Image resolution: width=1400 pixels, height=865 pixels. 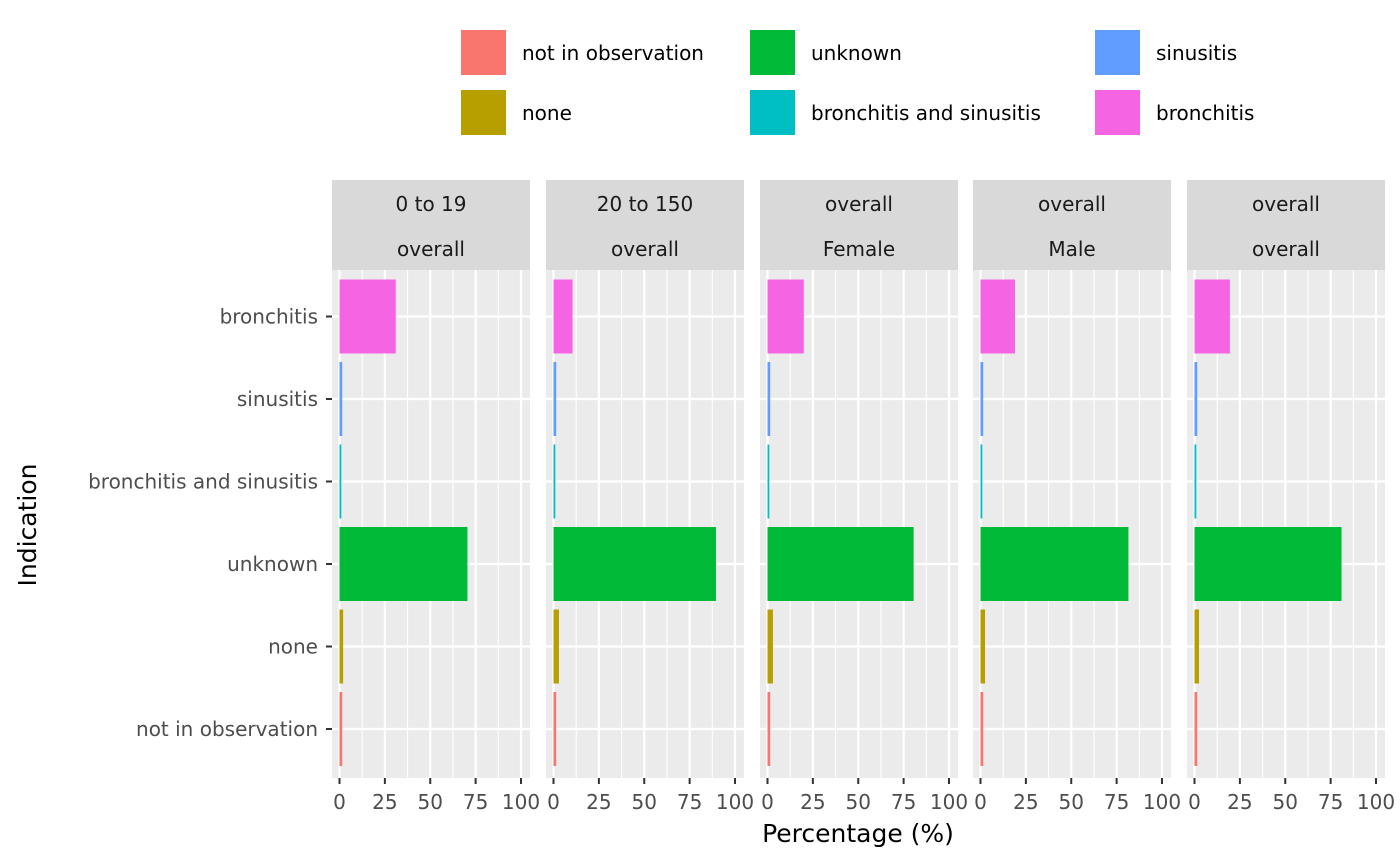 I want to click on legend-label: not in observation, so click(x=613, y=53).